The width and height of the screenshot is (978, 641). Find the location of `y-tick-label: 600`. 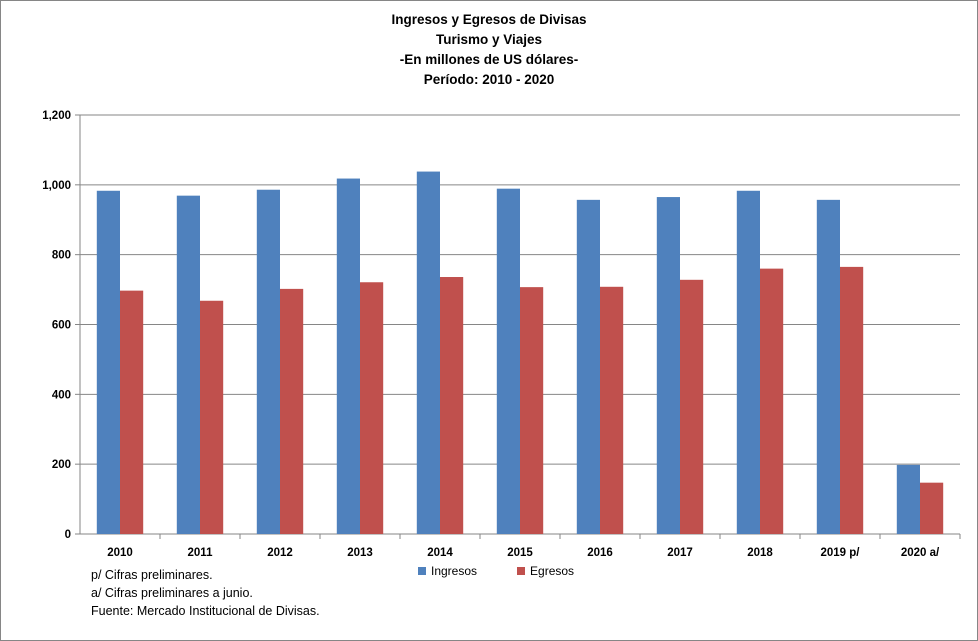

y-tick-label: 600 is located at coordinates (61, 326).